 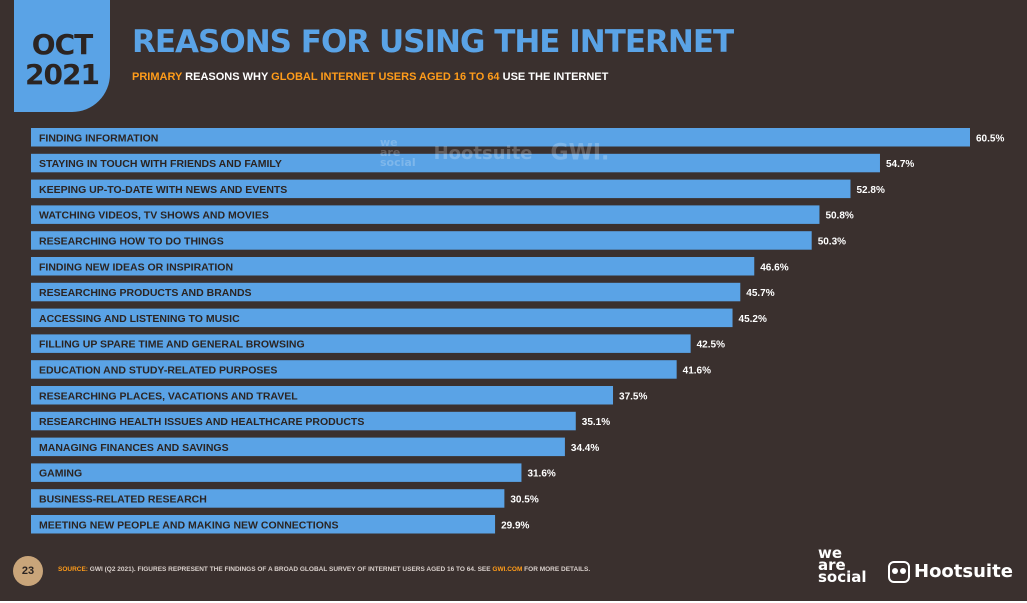 What do you see at coordinates (60, 474) in the screenshot?
I see `bar-category-label: GAMING` at bounding box center [60, 474].